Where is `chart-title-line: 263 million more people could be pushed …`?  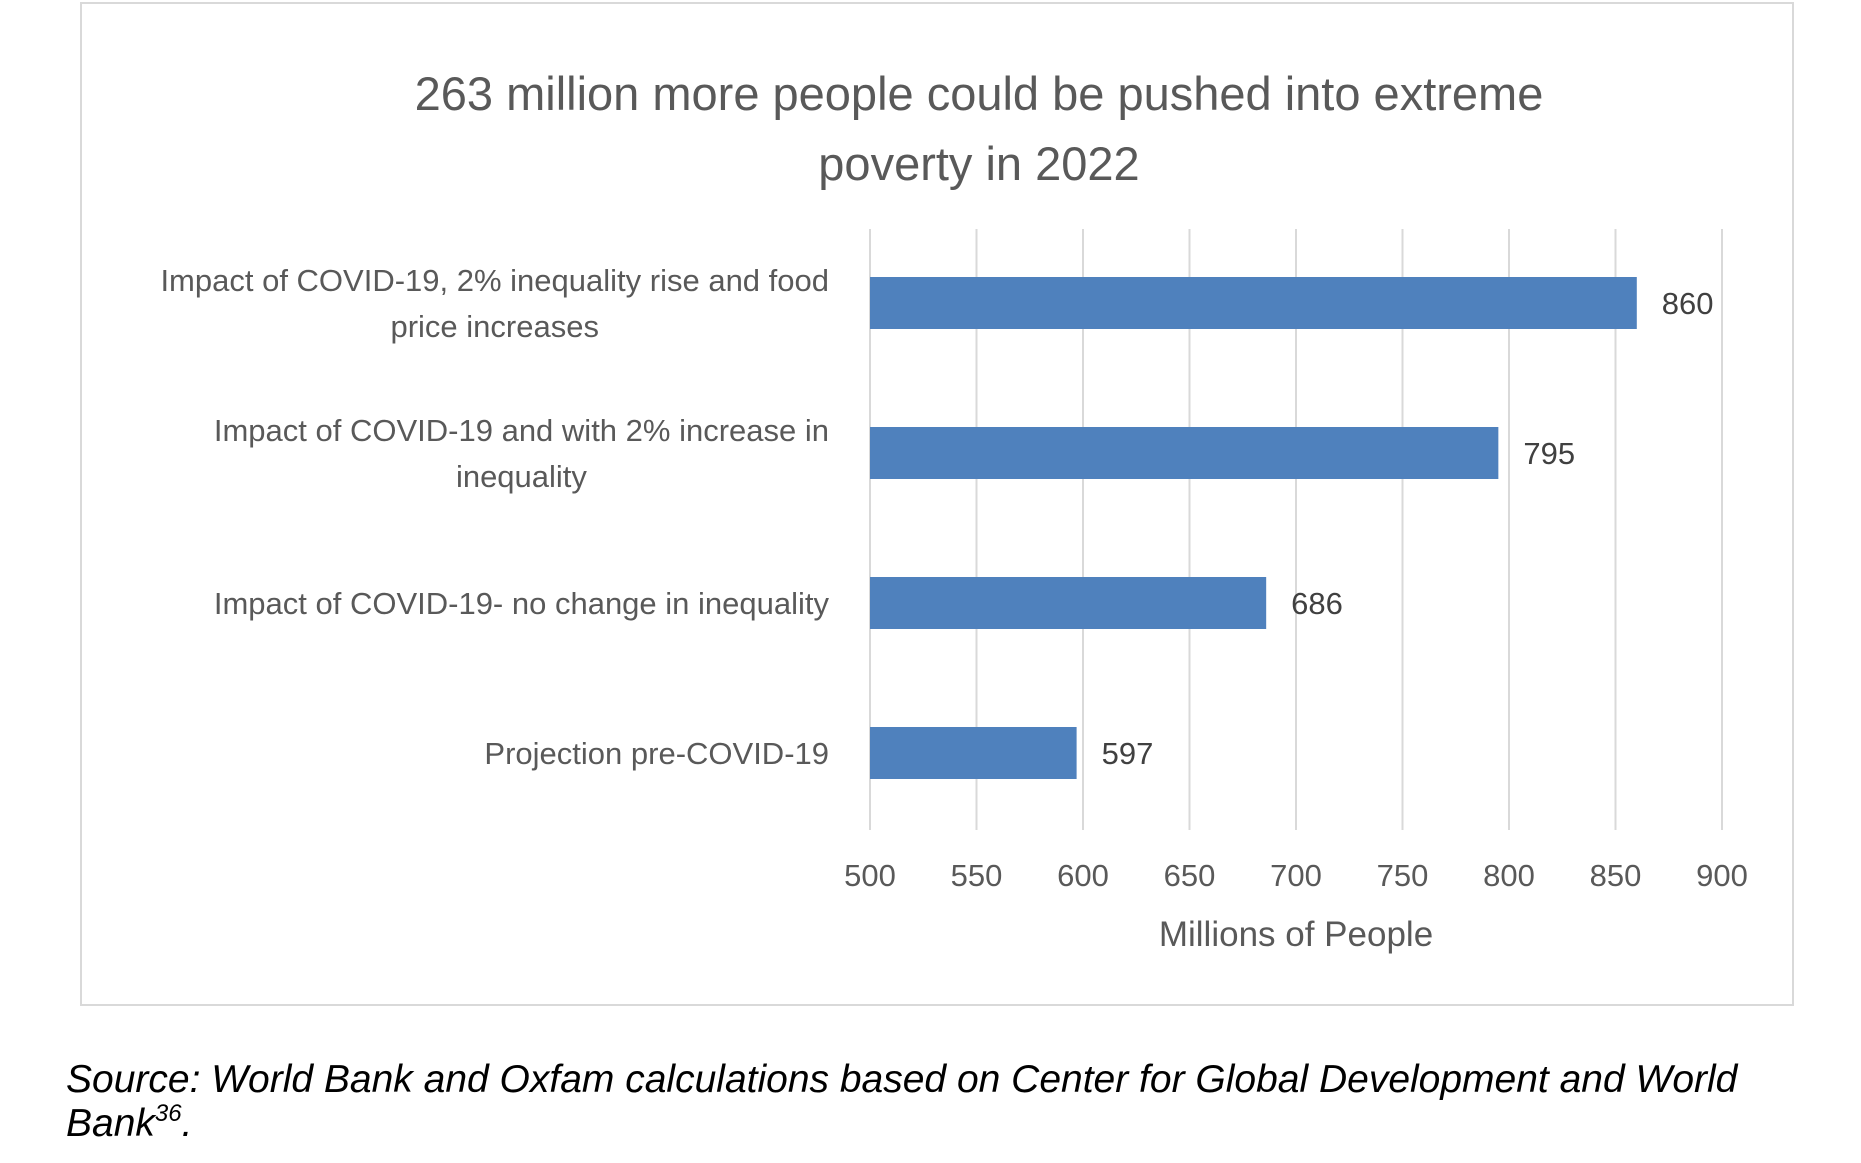
chart-title-line: 263 million more people could be pushed … is located at coordinates (979, 93).